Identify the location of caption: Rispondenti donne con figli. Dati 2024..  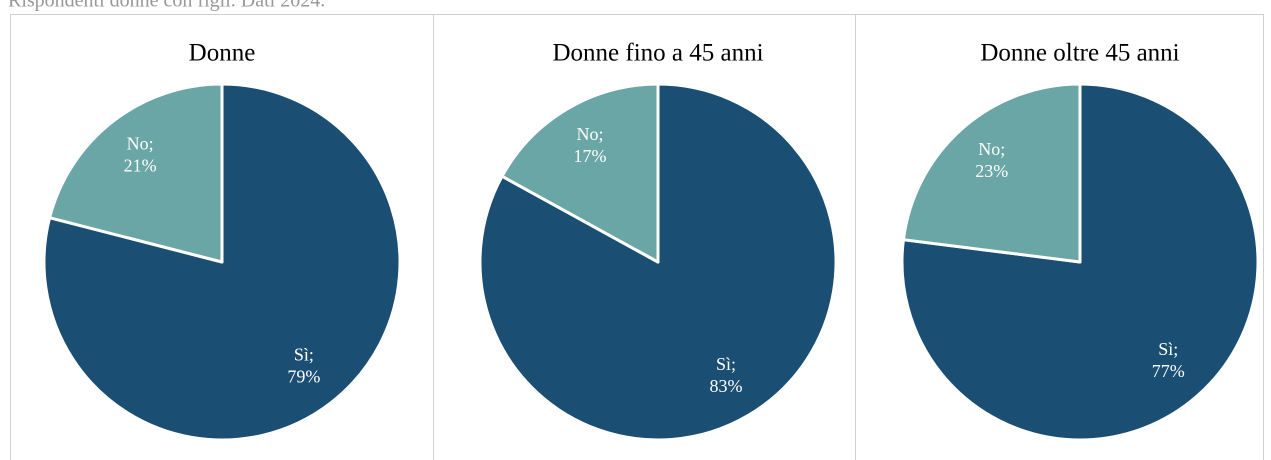
(166, 6).